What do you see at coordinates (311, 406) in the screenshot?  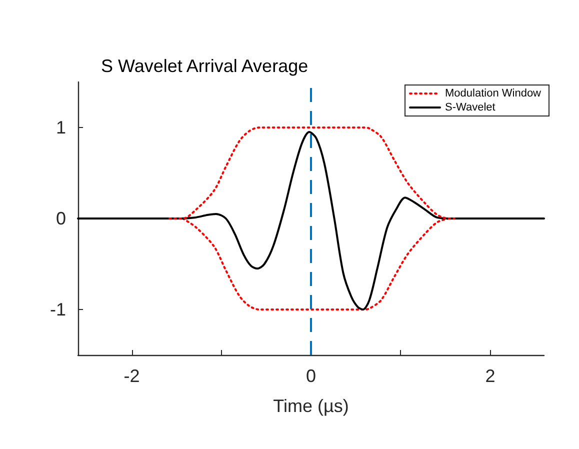 I see `x-axis-title: Time (µs)` at bounding box center [311, 406].